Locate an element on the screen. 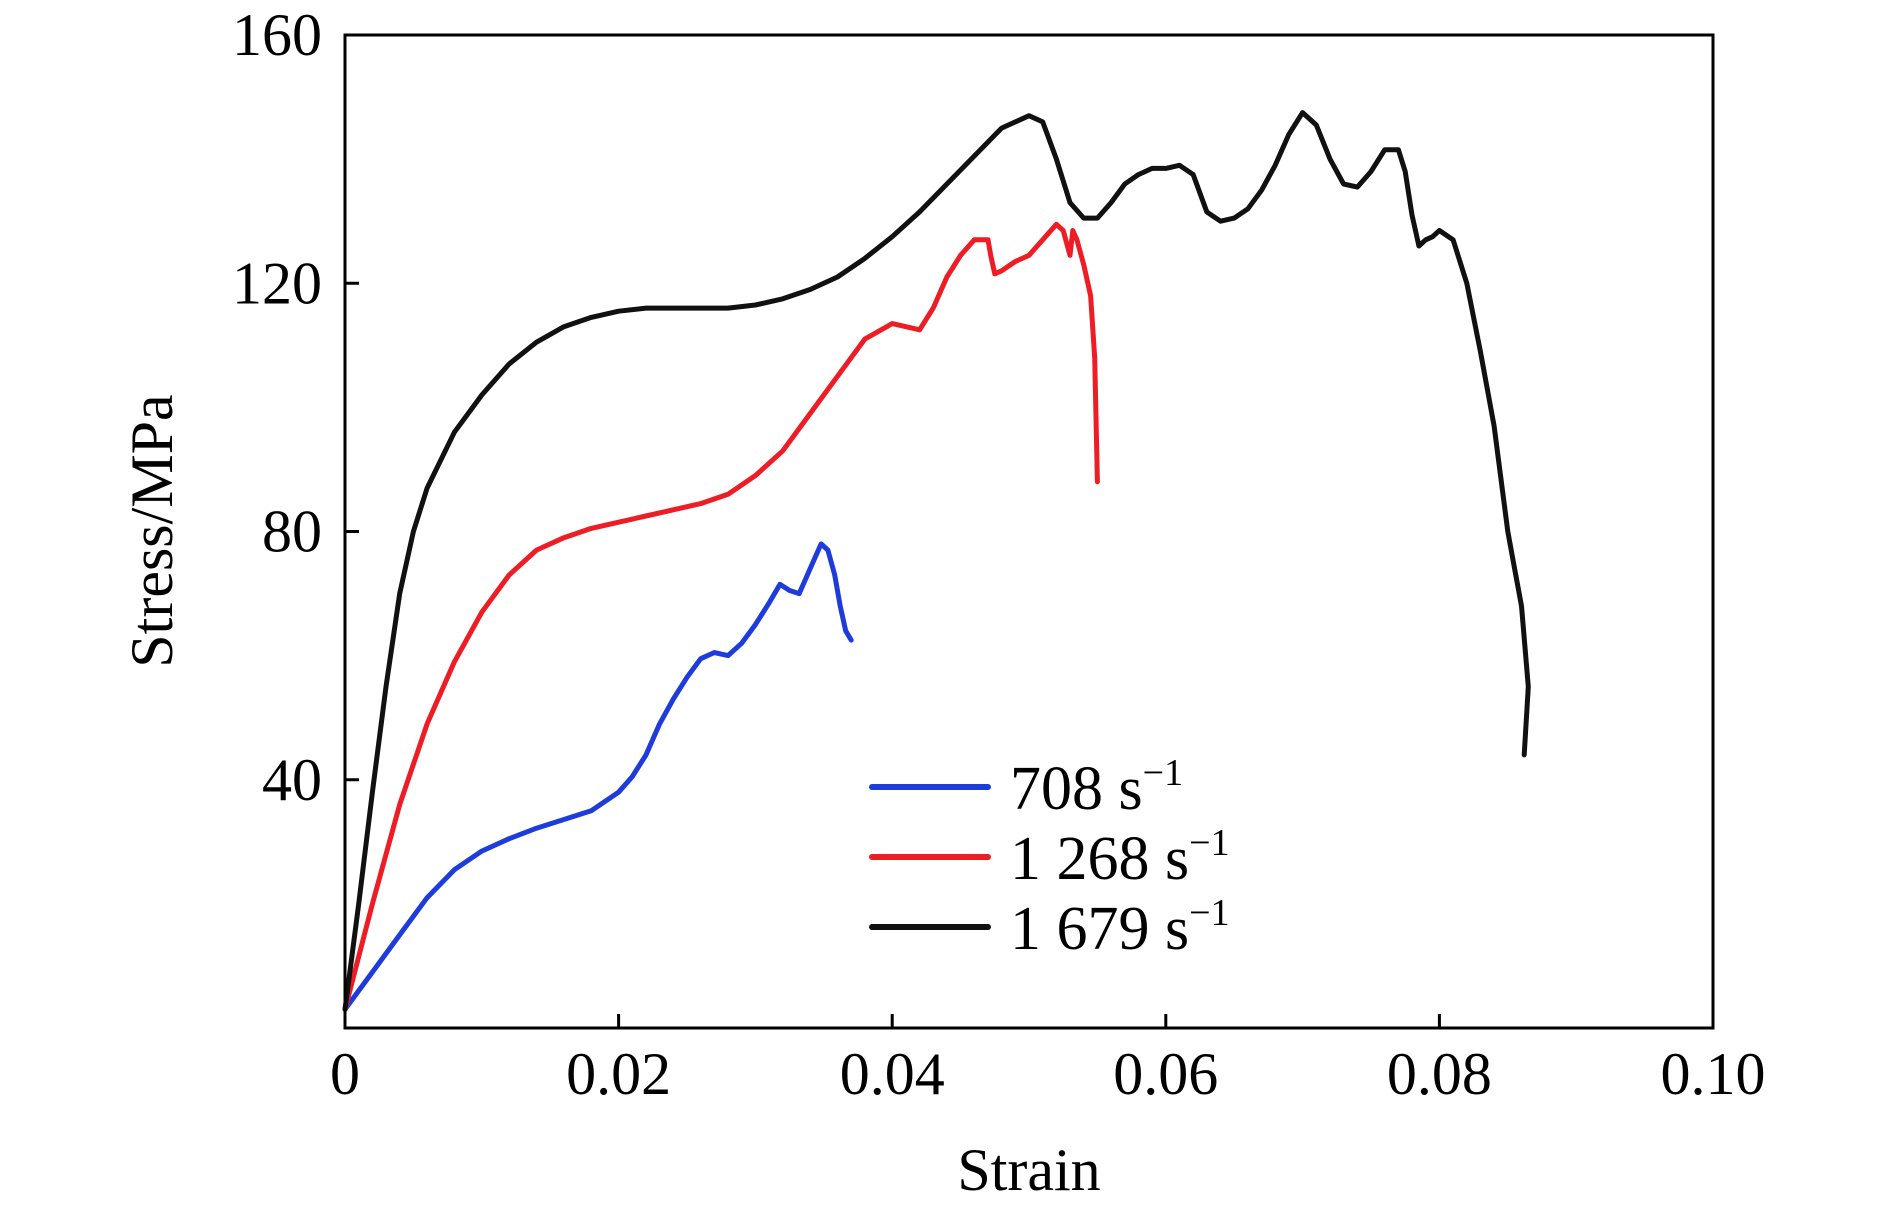  legend-label-main: 1 268 s is located at coordinates (1099, 859).